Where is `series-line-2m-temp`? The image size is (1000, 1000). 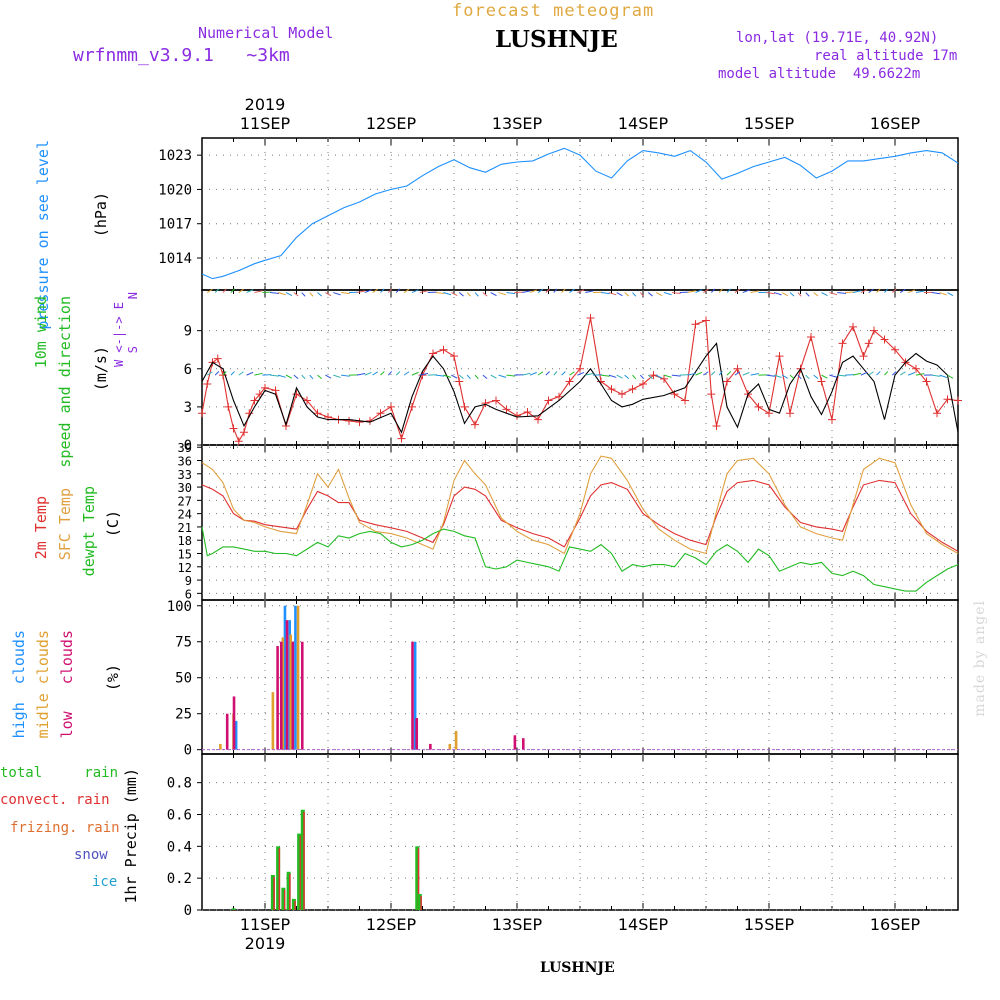
series-line-2m-temp is located at coordinates (580, 515).